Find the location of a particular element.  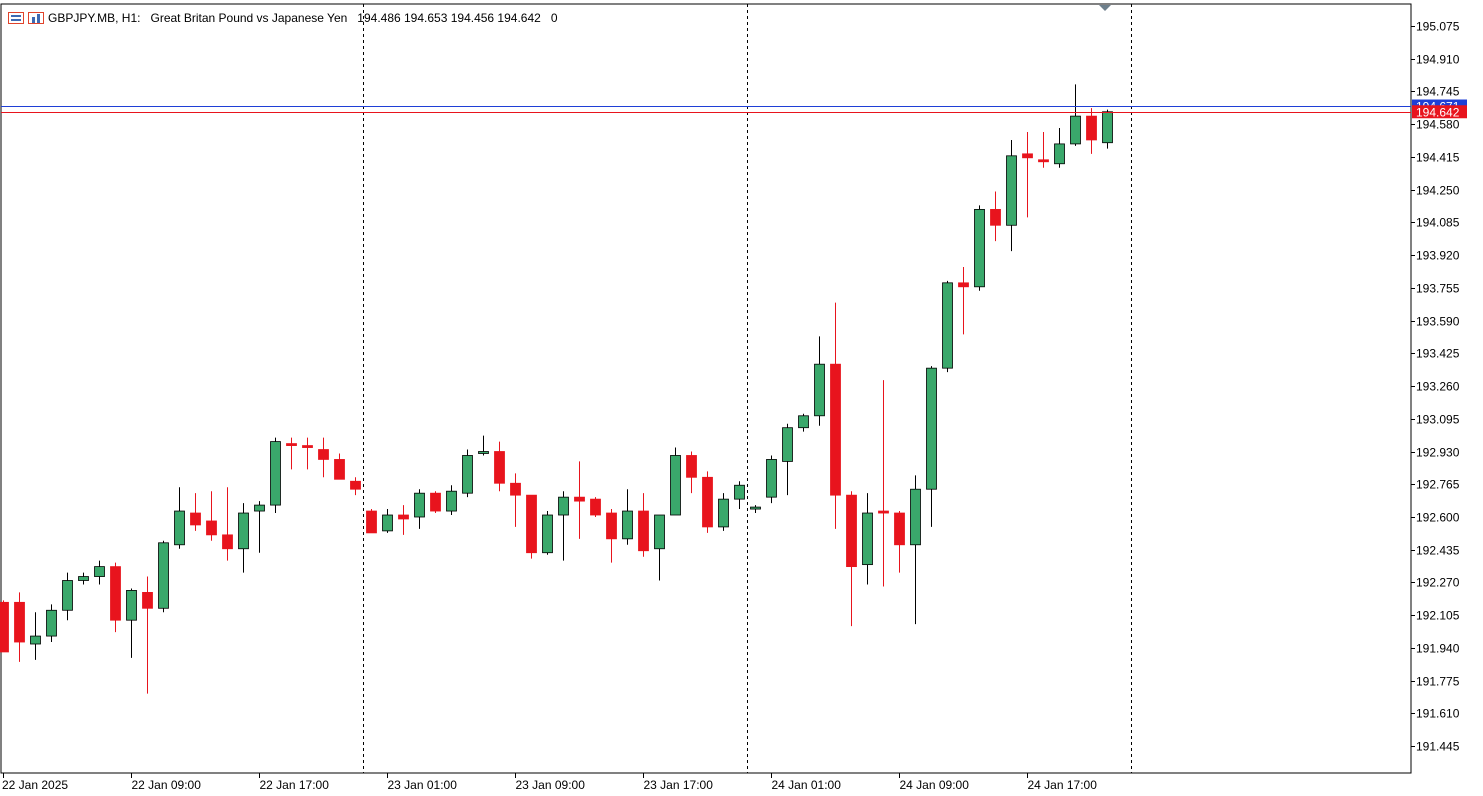

price-tick-label: 191.940 is located at coordinates (1438, 649).